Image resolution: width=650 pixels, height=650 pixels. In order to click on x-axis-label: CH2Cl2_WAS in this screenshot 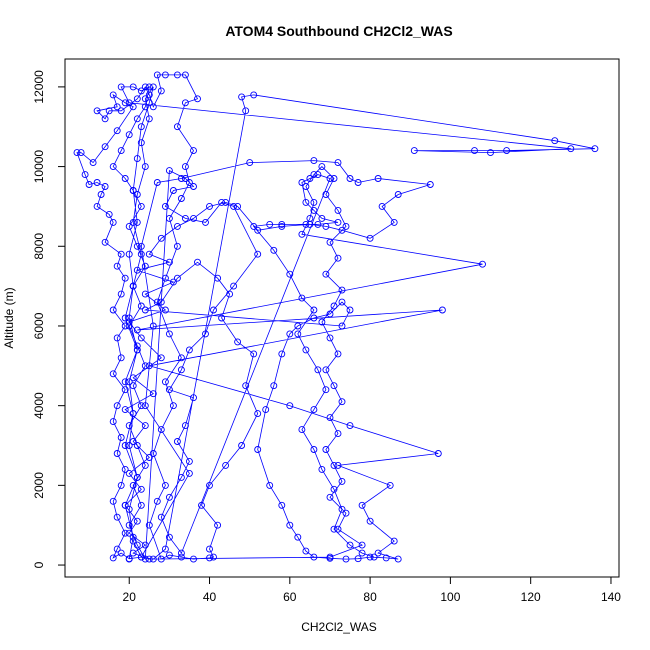, I will do `click(339, 627)`.